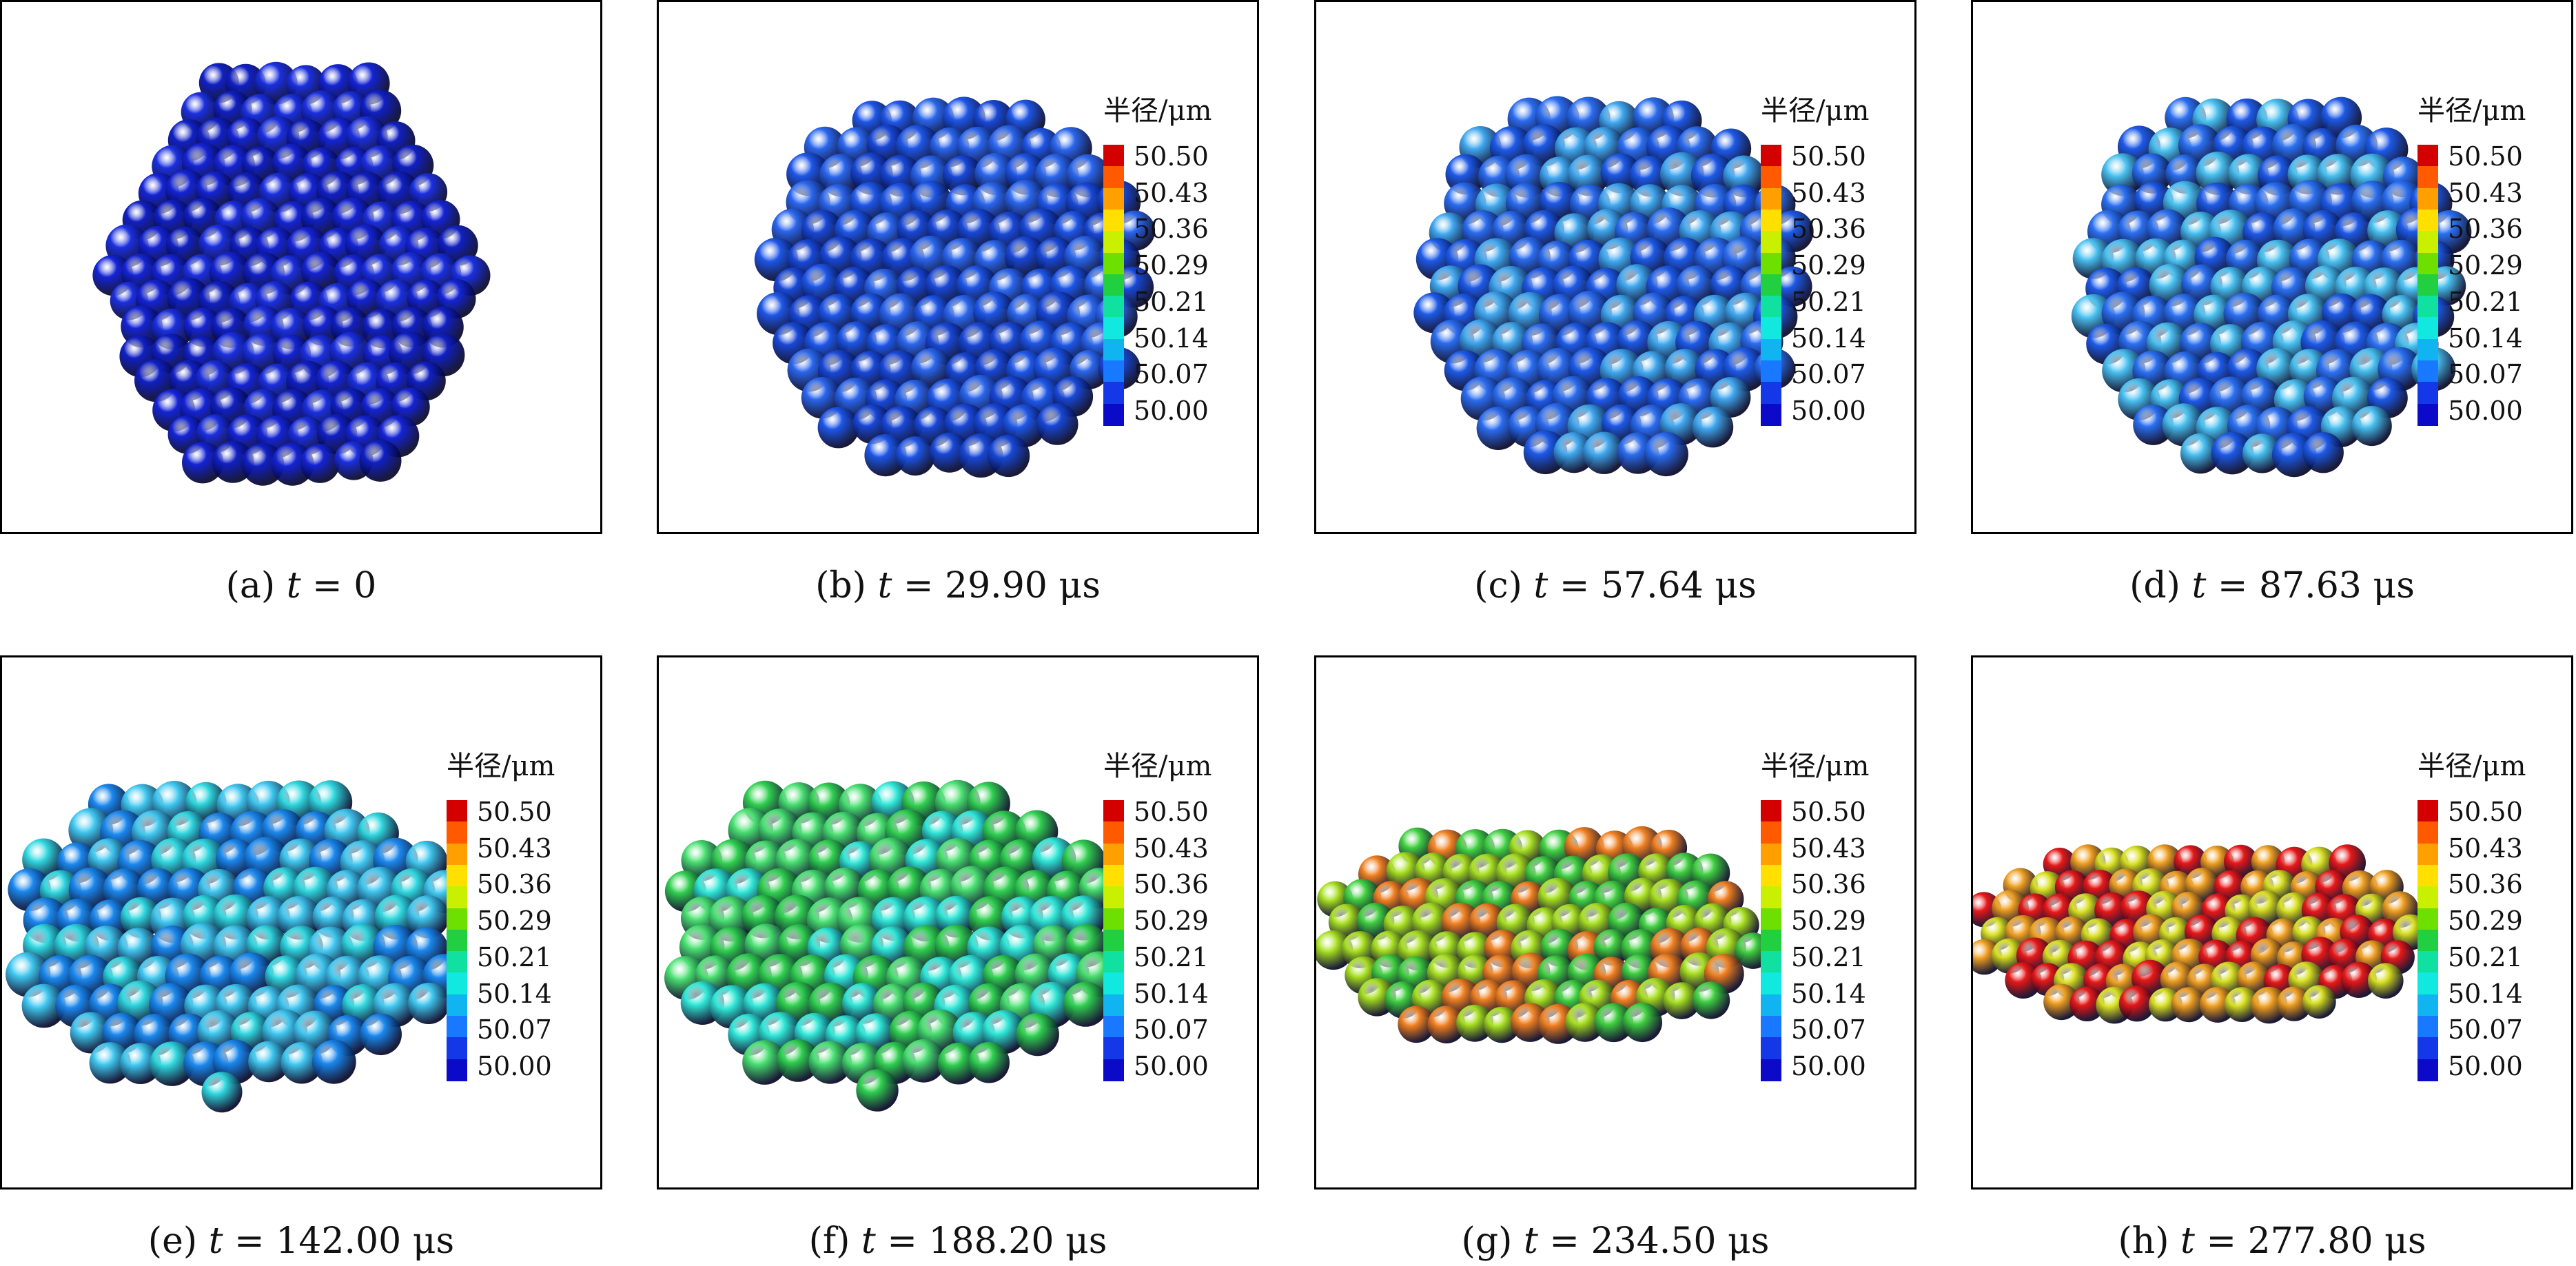 Image resolution: width=2576 pixels, height=1266 pixels. What do you see at coordinates (991, 1241) in the screenshot?
I see `caption-value: 188.20` at bounding box center [991, 1241].